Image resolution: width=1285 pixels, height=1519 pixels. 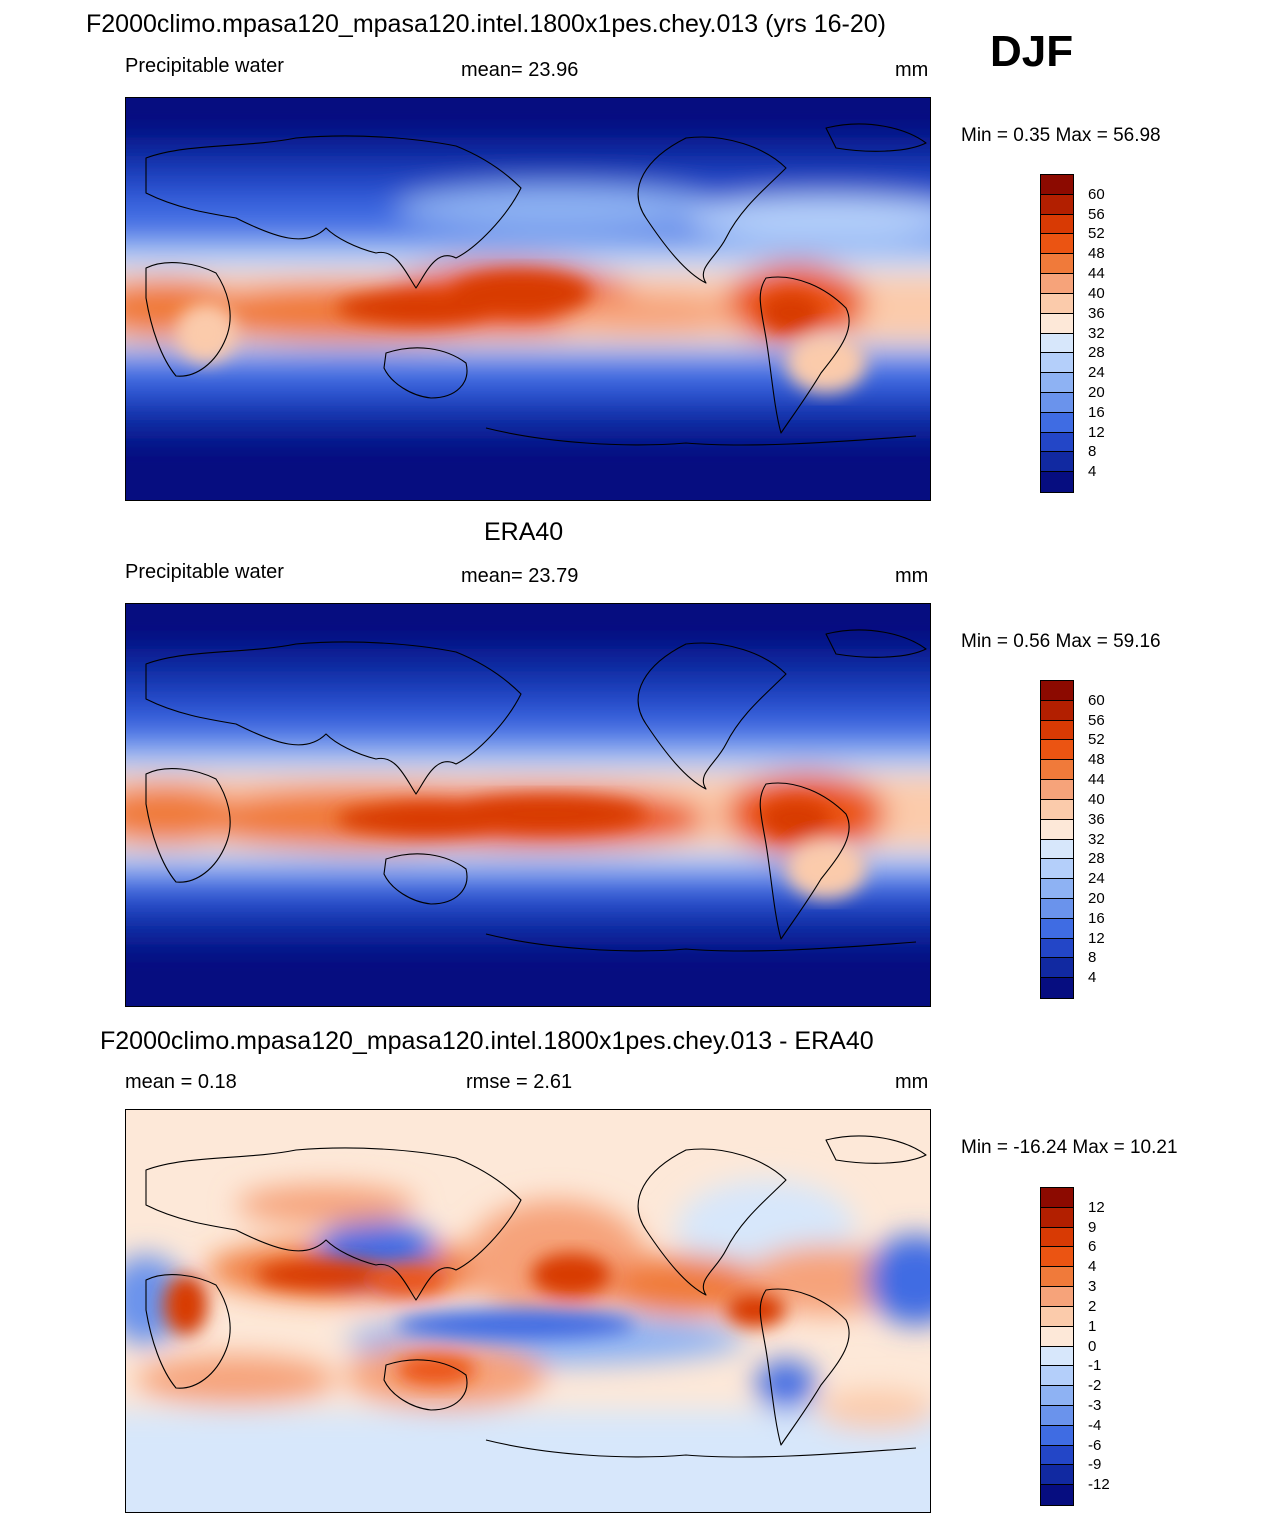 I want to click on panel-obs-left-label: Precipitable water, so click(x=204, y=572).